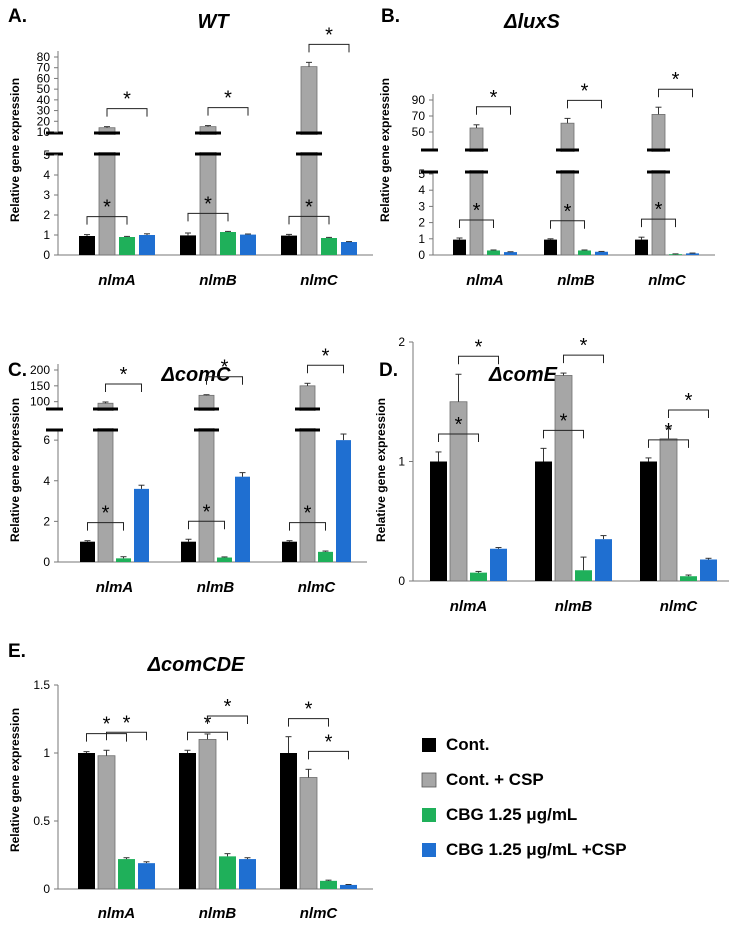  Describe the element at coordinates (329, 35) in the screenshot. I see `significance-star-a-nlmc-csp: *` at that location.